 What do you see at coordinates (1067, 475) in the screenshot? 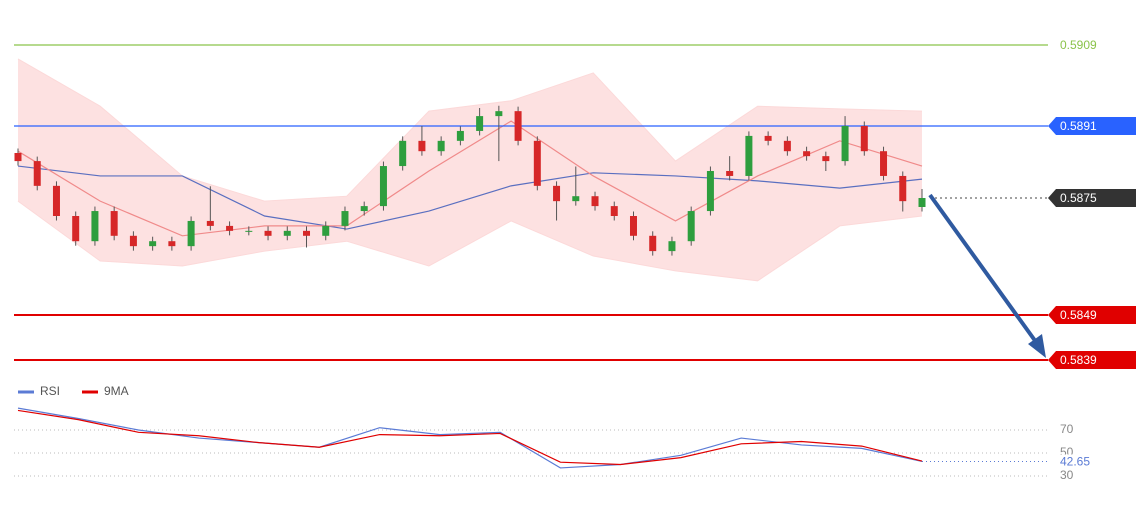
I see `y-tick-label: 30` at bounding box center [1067, 475].